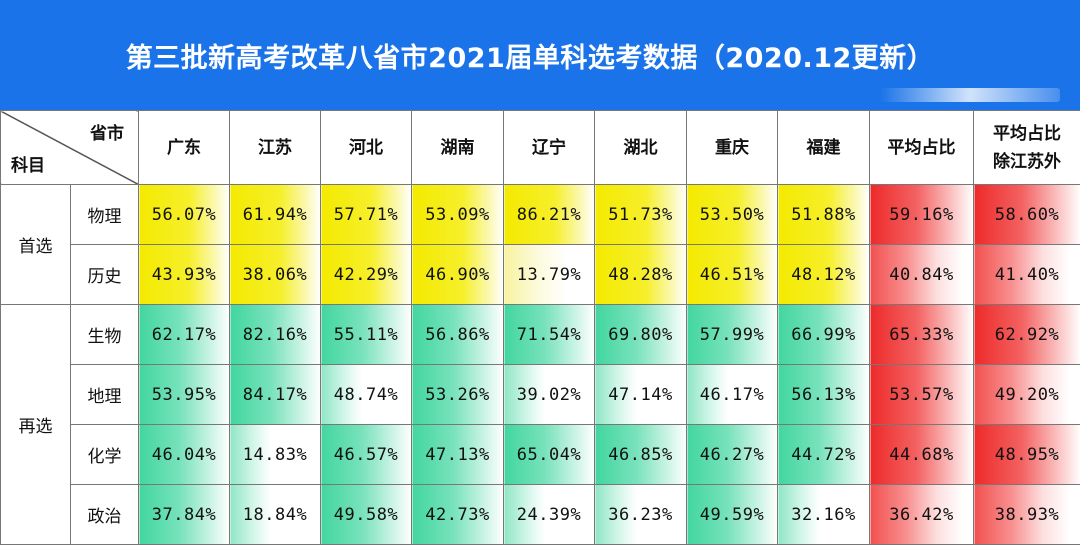 Image resolution: width=1080 pixels, height=548 pixels. Describe the element at coordinates (823, 454) in the screenshot. I see `value-cell: 44.72%` at that location.